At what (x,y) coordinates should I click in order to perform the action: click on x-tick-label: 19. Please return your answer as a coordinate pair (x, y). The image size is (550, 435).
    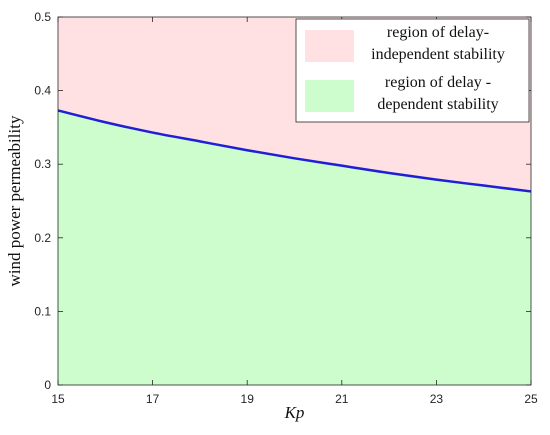
    Looking at the image, I should click on (248, 399).